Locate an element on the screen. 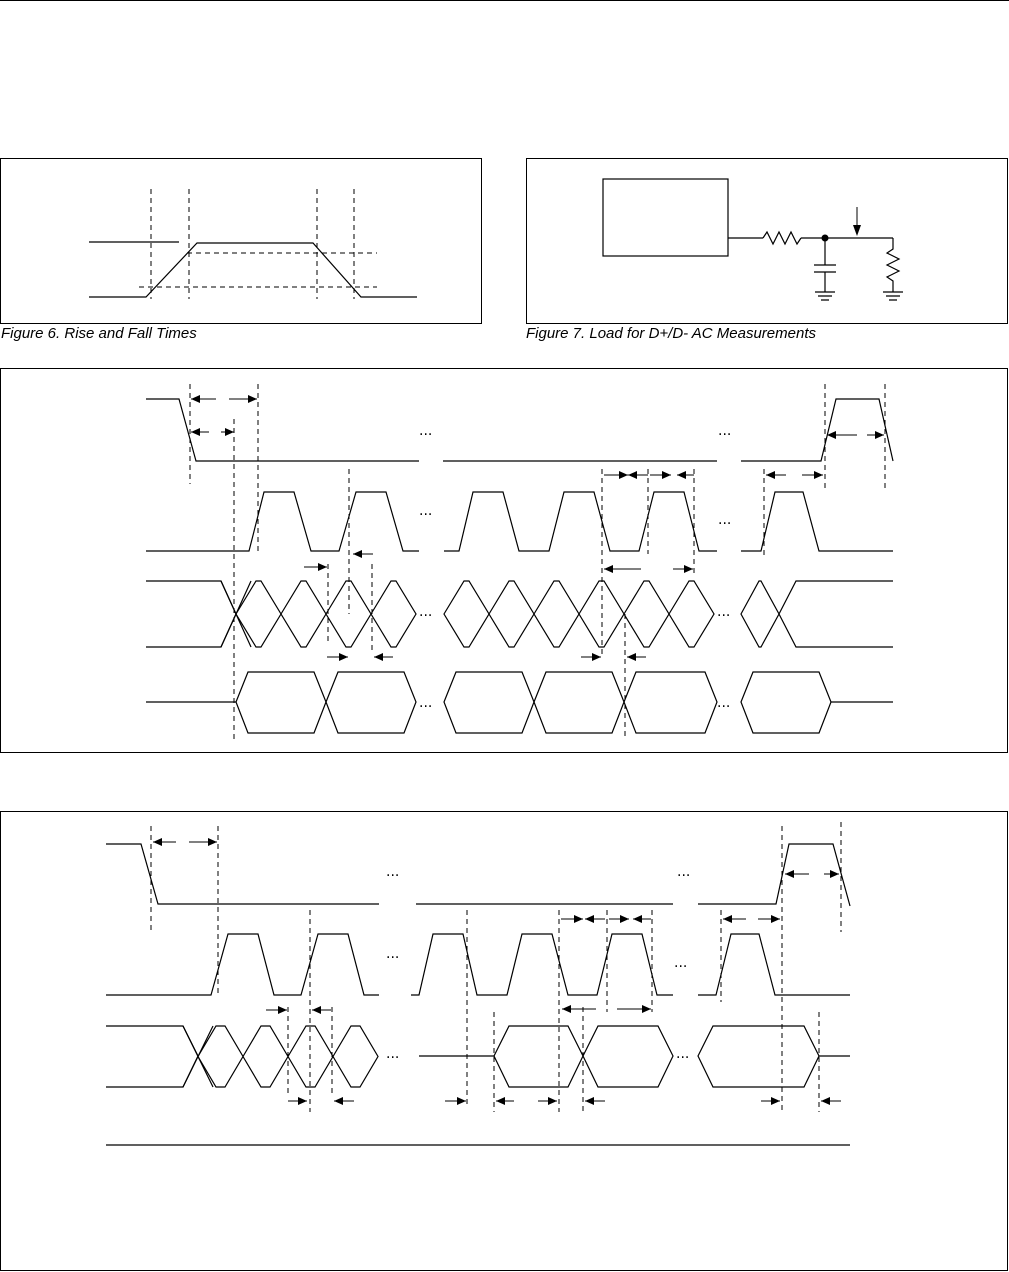  measurement-arrow-head-icon is located at coordinates (857, 230).